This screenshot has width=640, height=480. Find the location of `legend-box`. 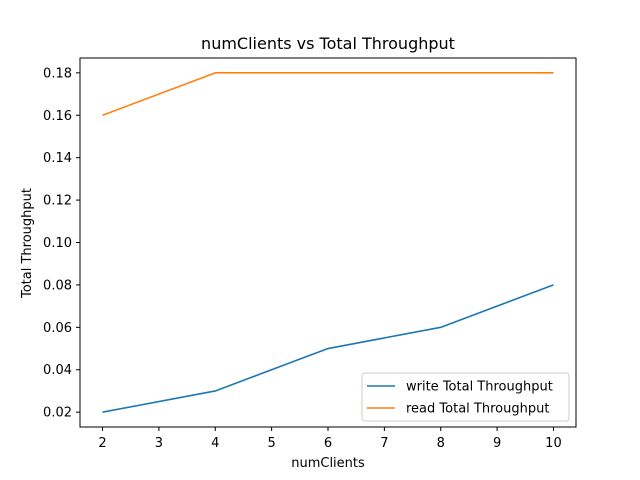

legend-box is located at coordinates (465, 397).